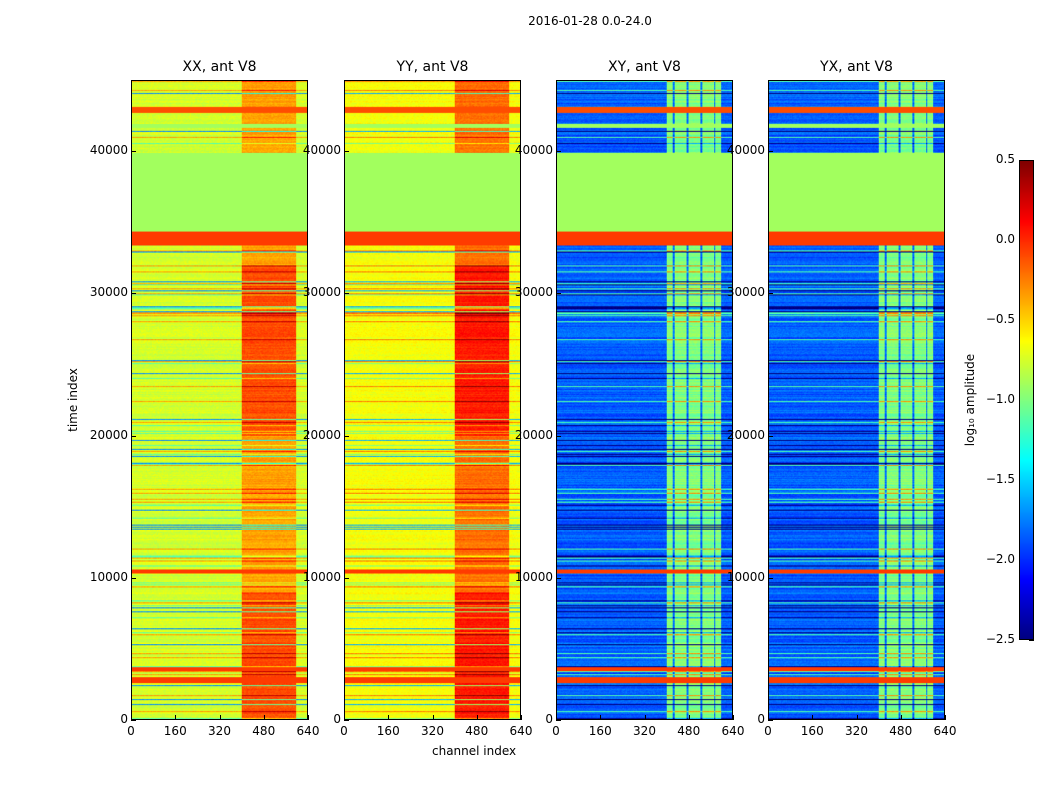  Describe the element at coordinates (474, 751) in the screenshot. I see `x-axis-label: channel index` at that location.